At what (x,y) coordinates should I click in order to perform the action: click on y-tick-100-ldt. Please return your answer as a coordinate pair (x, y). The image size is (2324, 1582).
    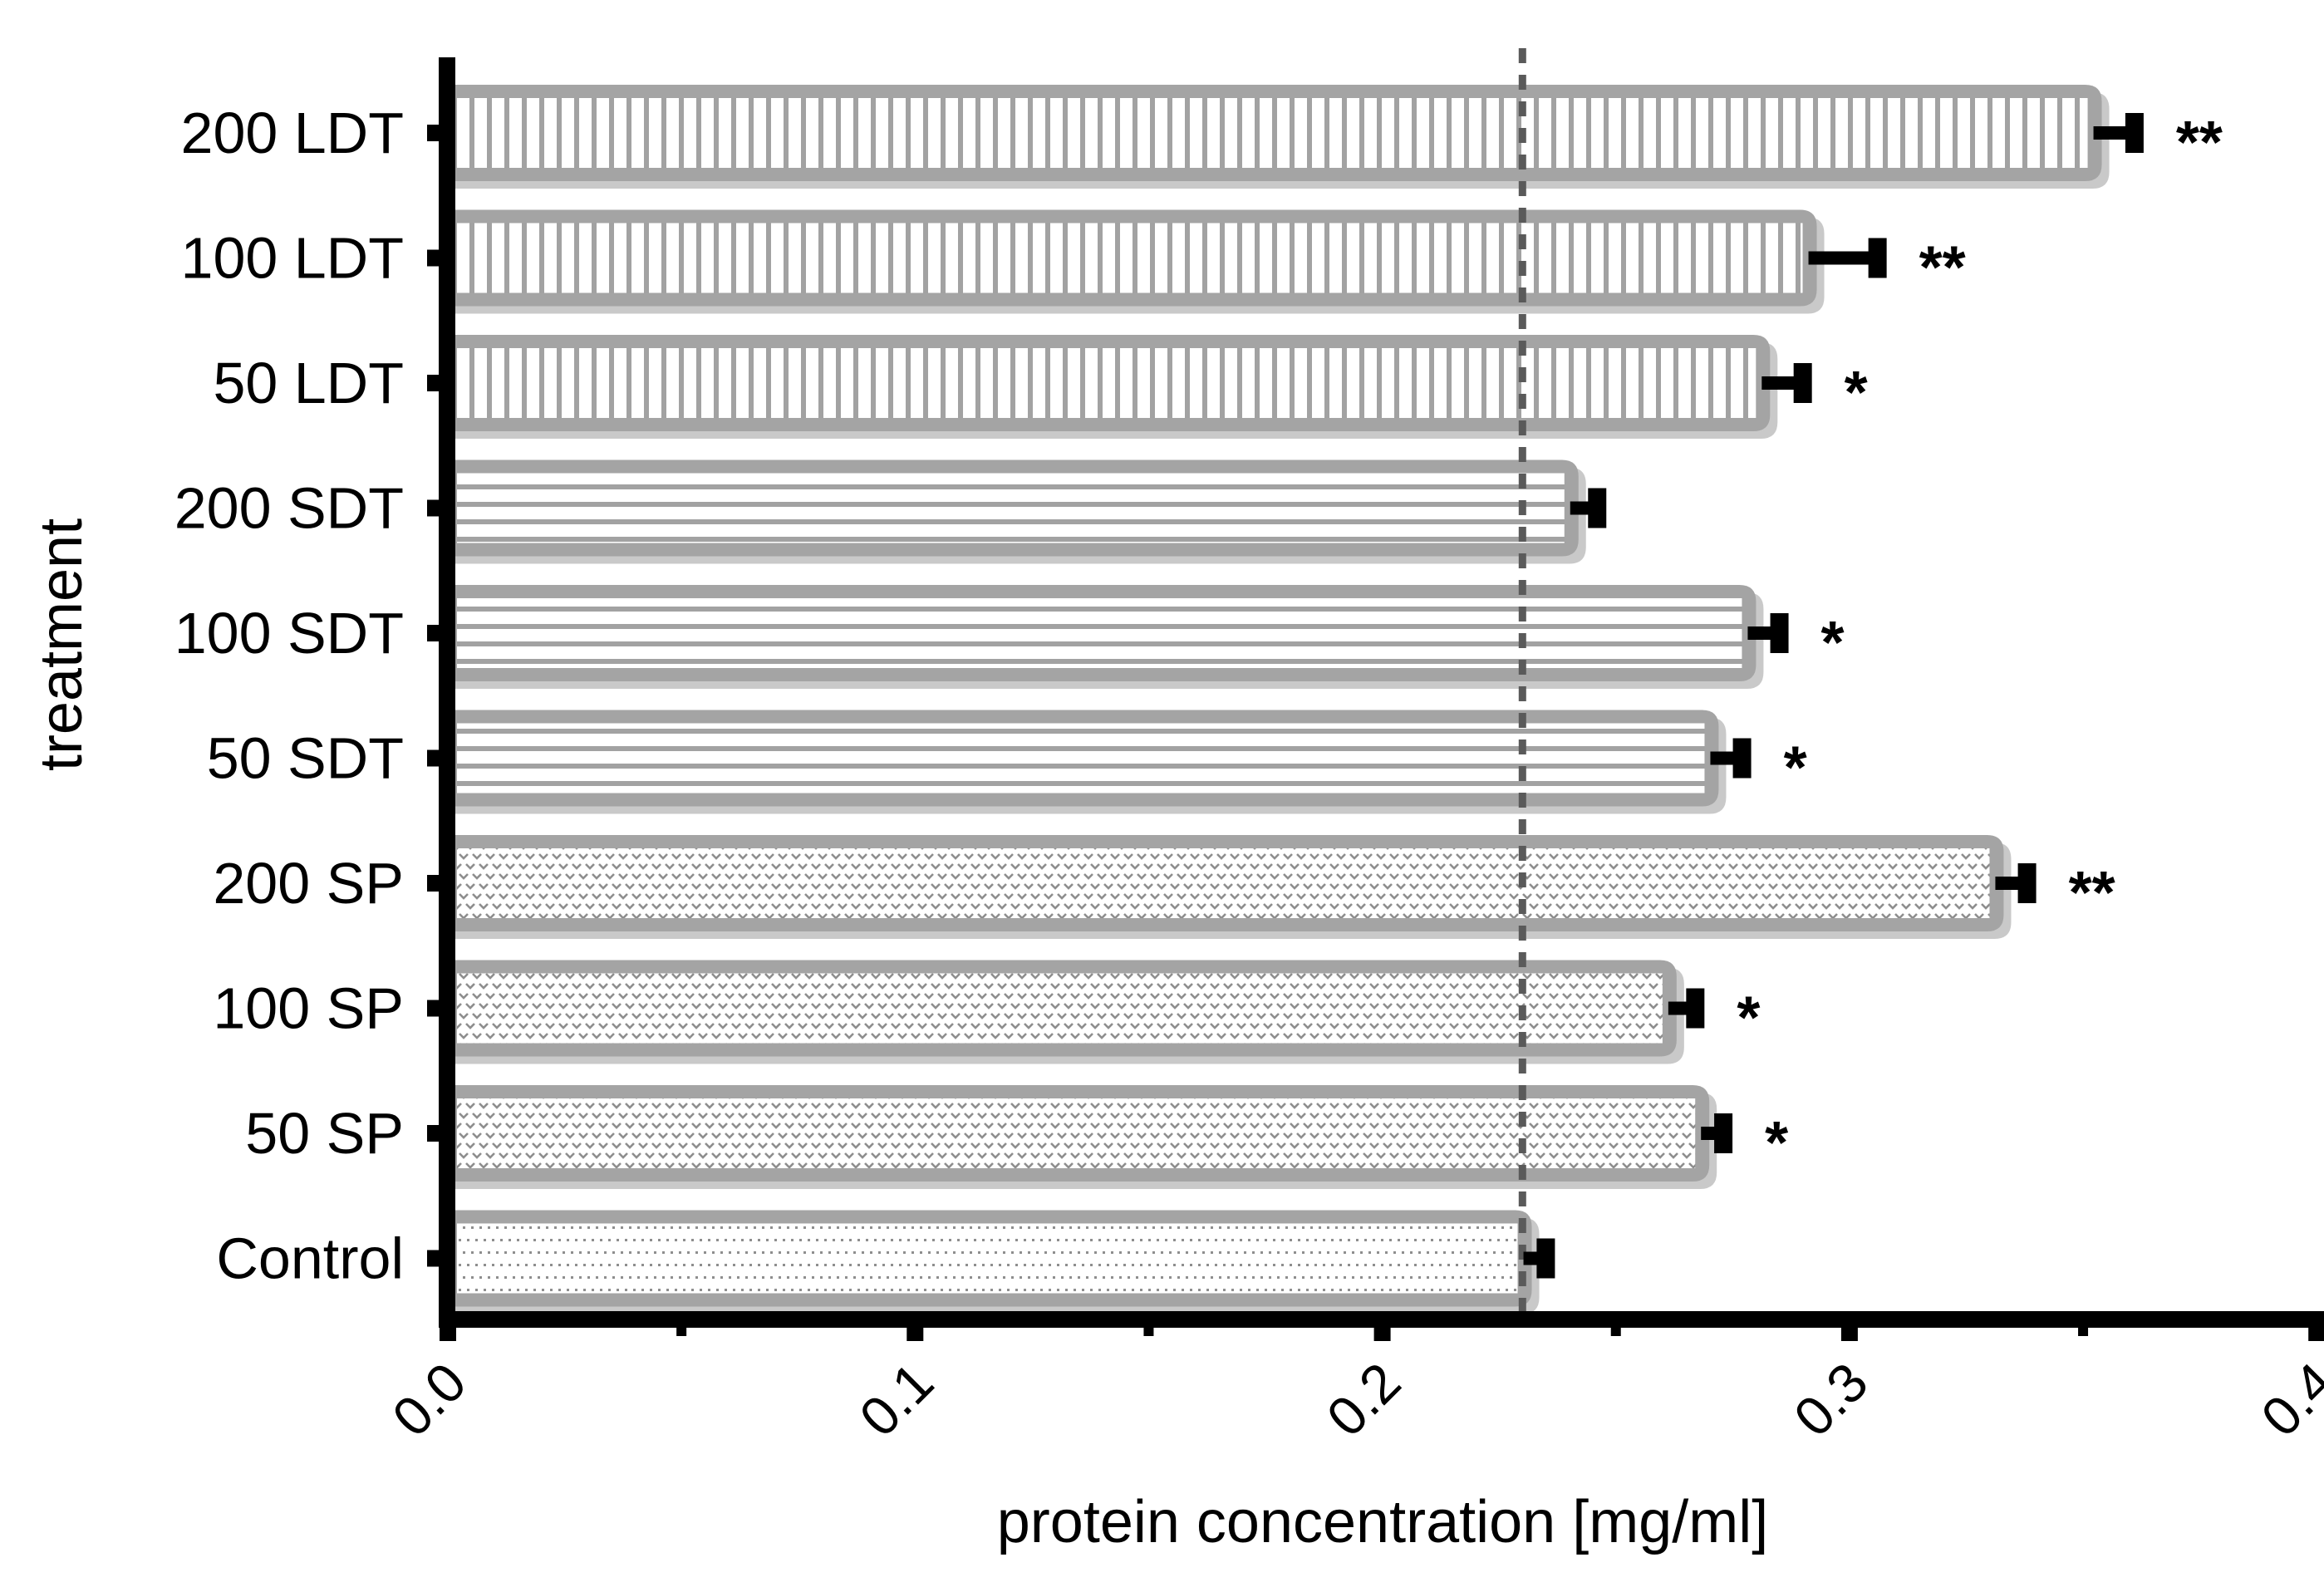
    Looking at the image, I should click on (433, 258).